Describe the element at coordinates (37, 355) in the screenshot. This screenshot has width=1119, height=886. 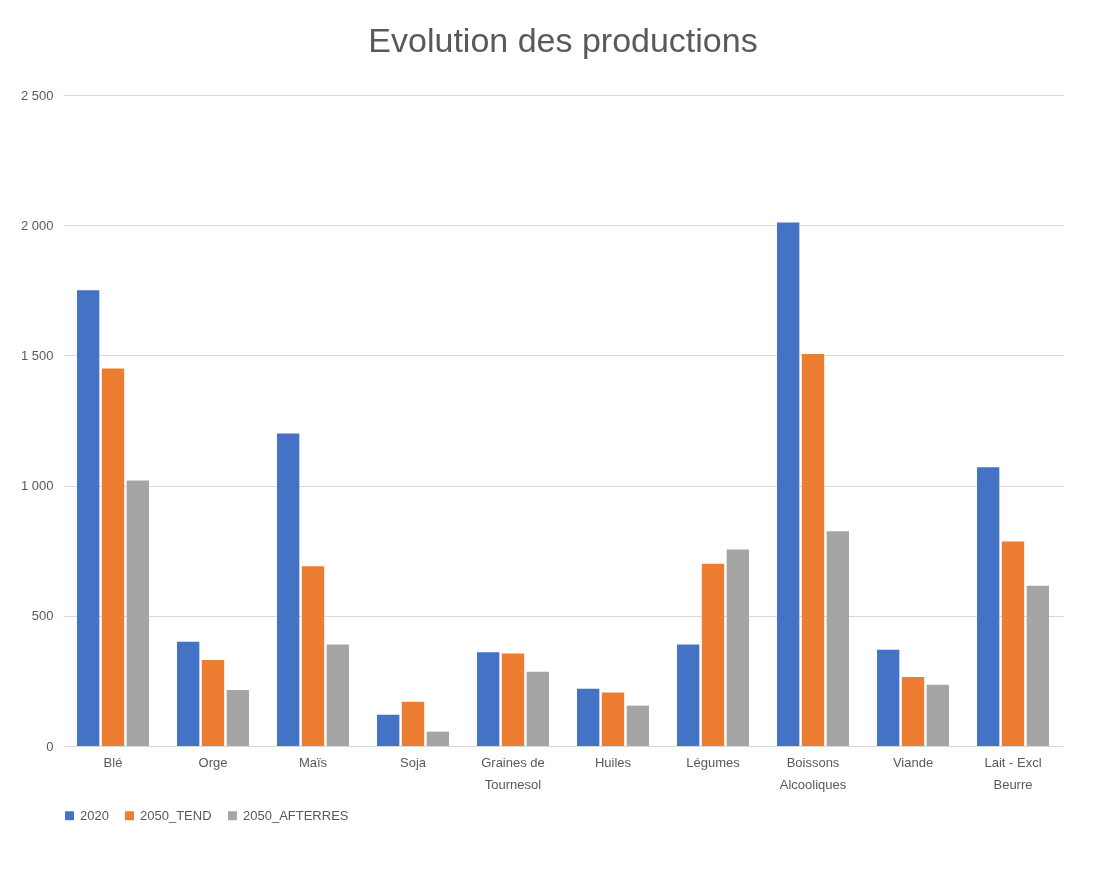
I see `y-tick-label: 1 500` at that location.